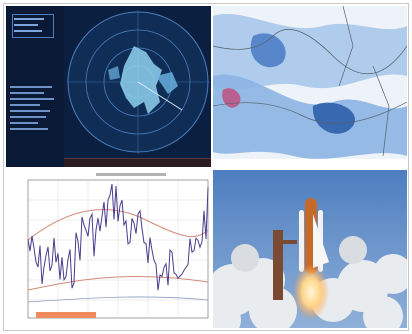 The image size is (412, 334). I want to click on launch-tower, so click(278, 265).